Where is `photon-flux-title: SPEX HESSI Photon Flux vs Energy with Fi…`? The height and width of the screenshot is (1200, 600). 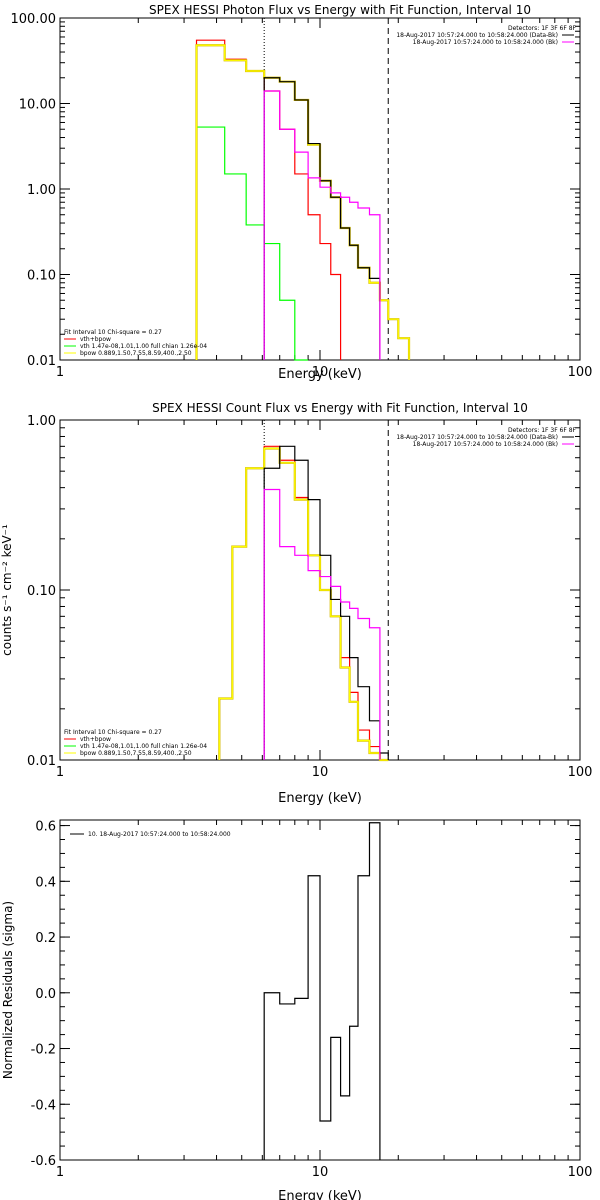
photon-flux-title: SPEX HESSI Photon Flux vs Energy with Fi… is located at coordinates (340, 10).